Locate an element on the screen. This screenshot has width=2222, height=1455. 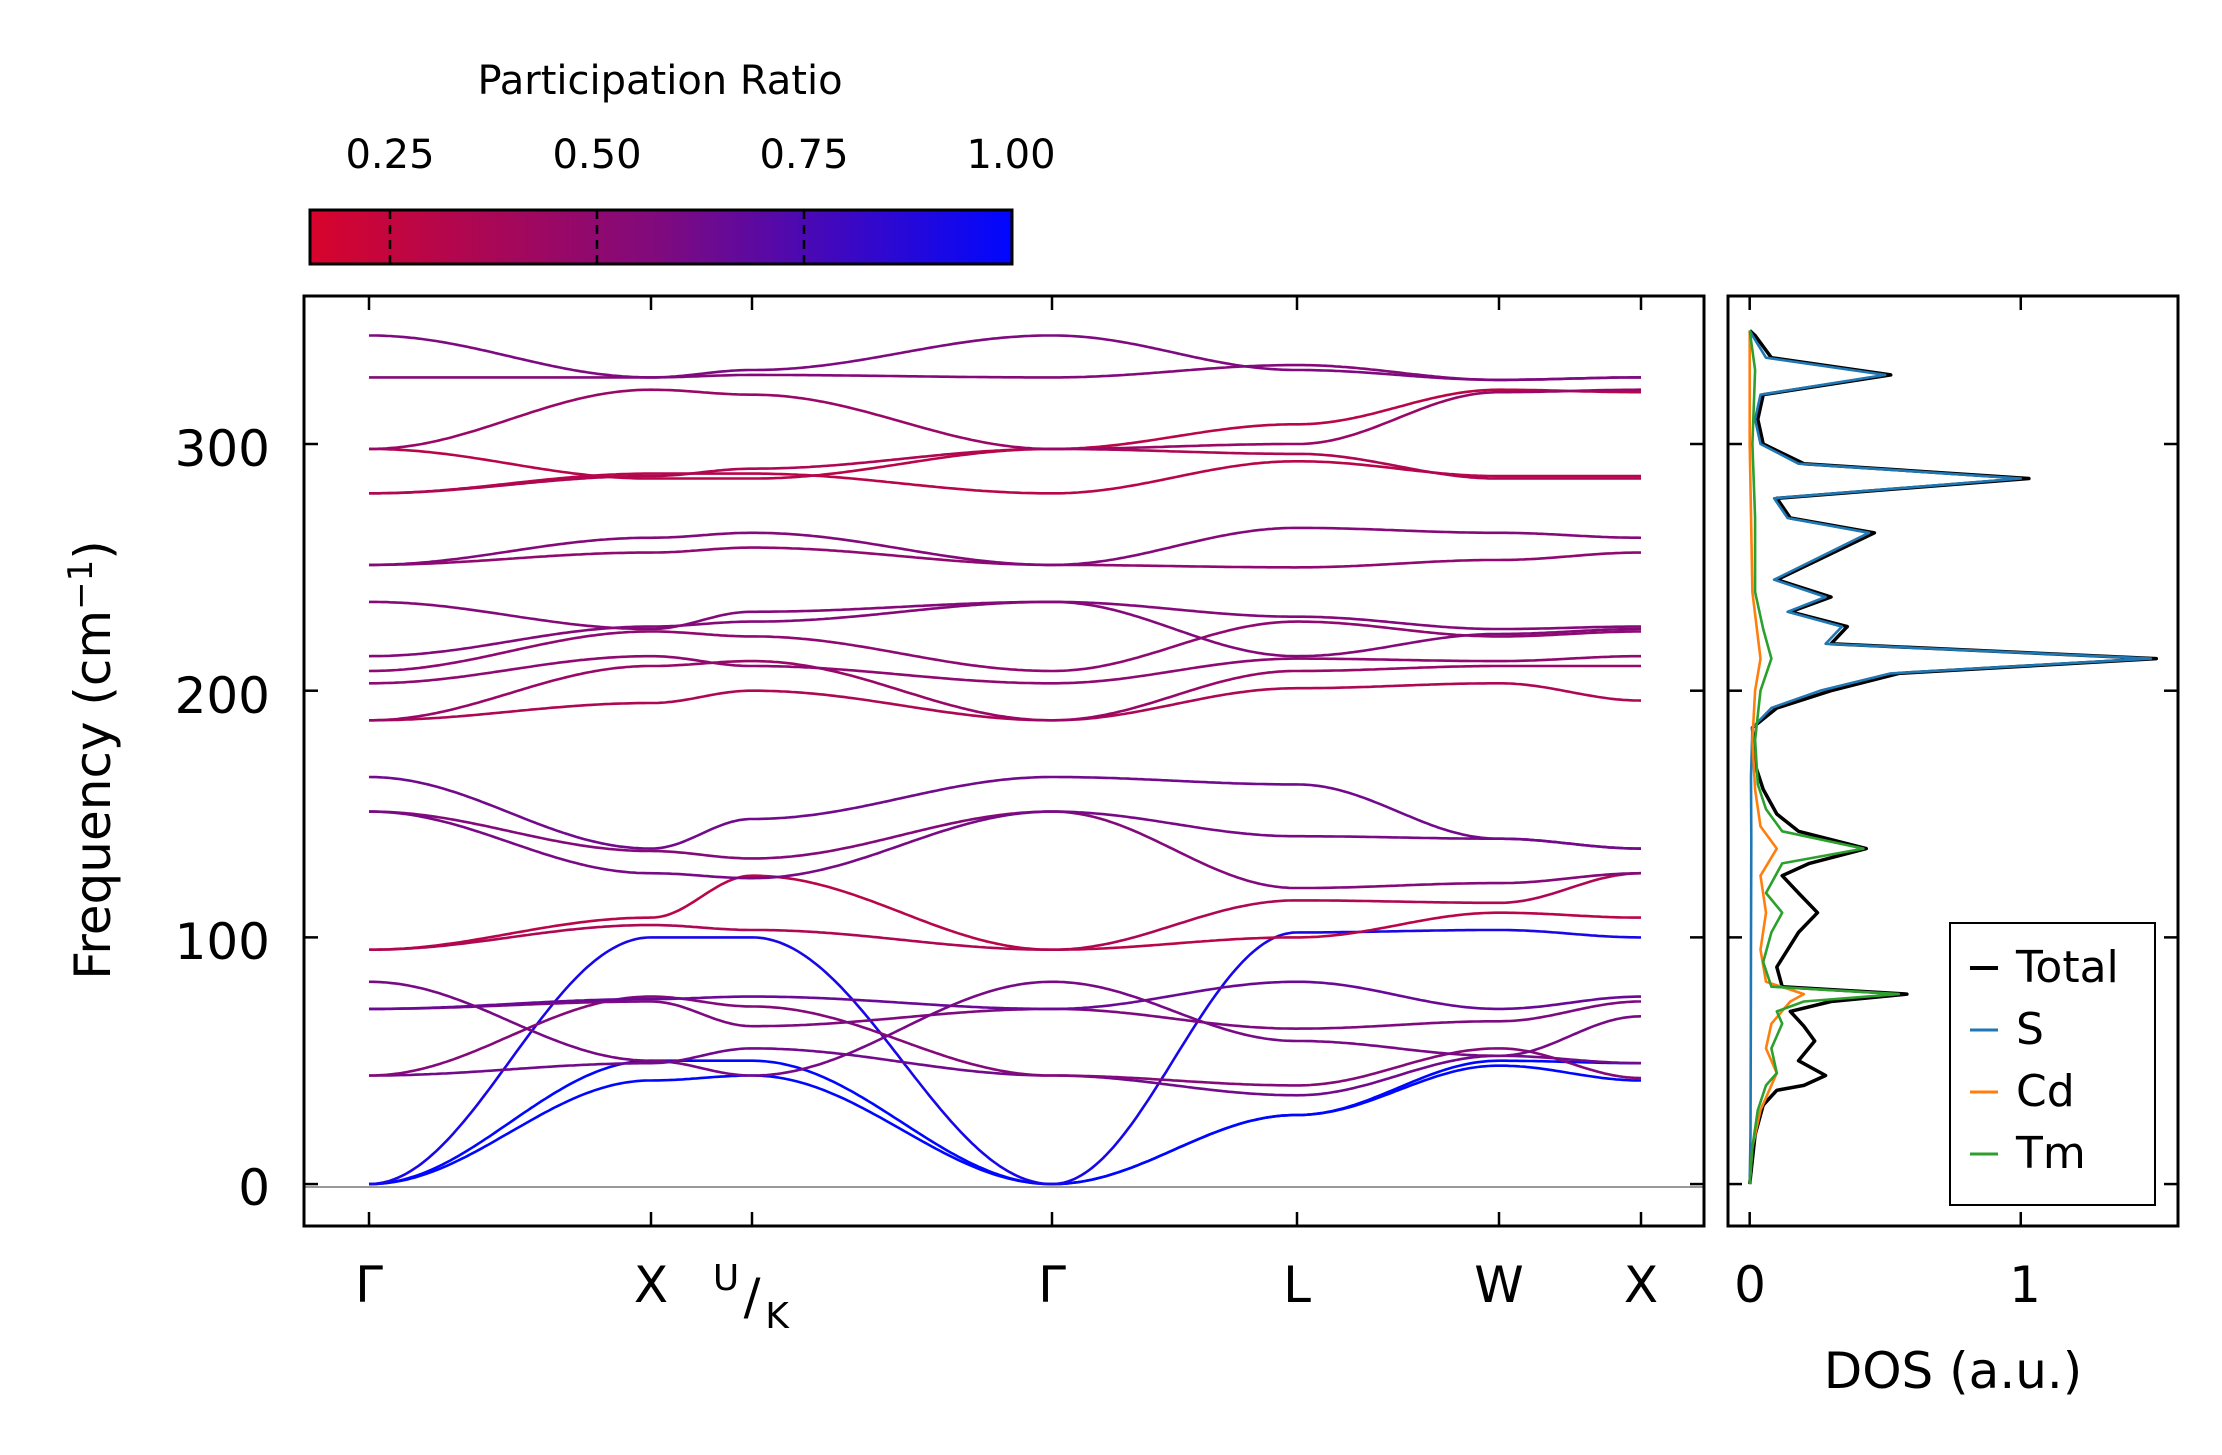
colorbar-gradient is located at coordinates (661, 237).